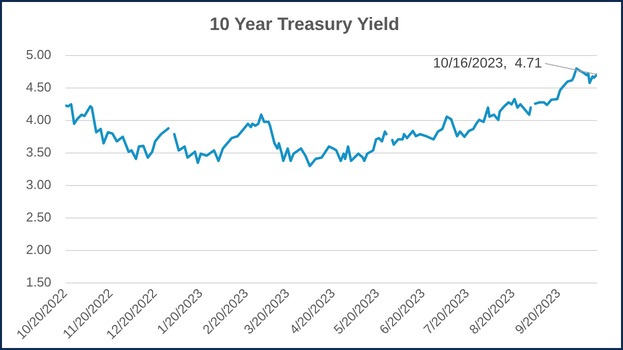 Image resolution: width=623 pixels, height=350 pixels. Describe the element at coordinates (39, 152) in the screenshot. I see `y-tick-label: 3.50` at that location.